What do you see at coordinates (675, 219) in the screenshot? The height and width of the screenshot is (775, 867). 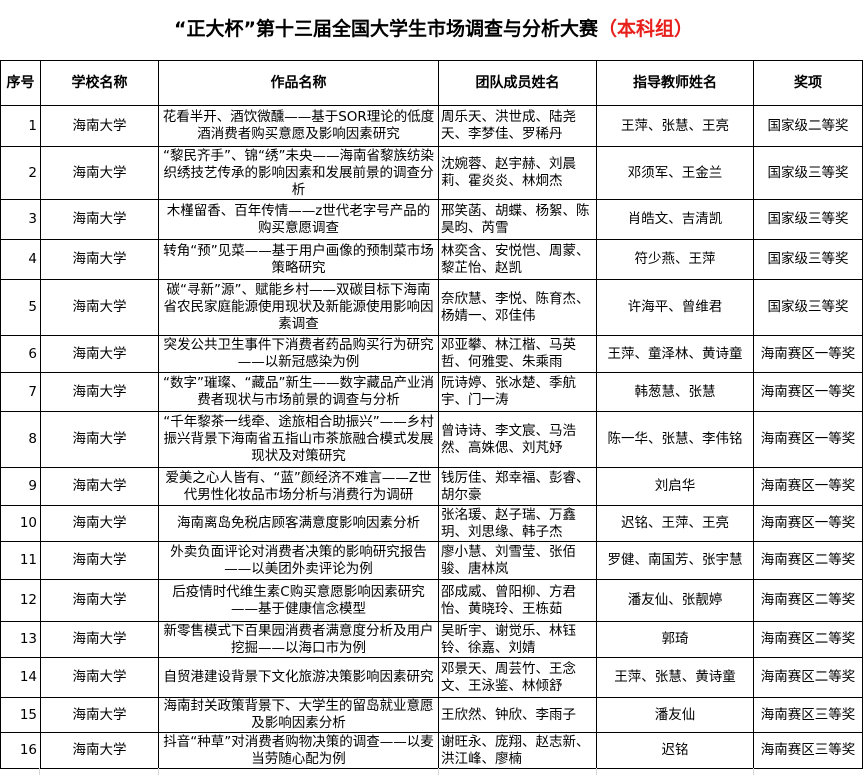 I see `advisors: 肖皓文、吉清凯` at bounding box center [675, 219].